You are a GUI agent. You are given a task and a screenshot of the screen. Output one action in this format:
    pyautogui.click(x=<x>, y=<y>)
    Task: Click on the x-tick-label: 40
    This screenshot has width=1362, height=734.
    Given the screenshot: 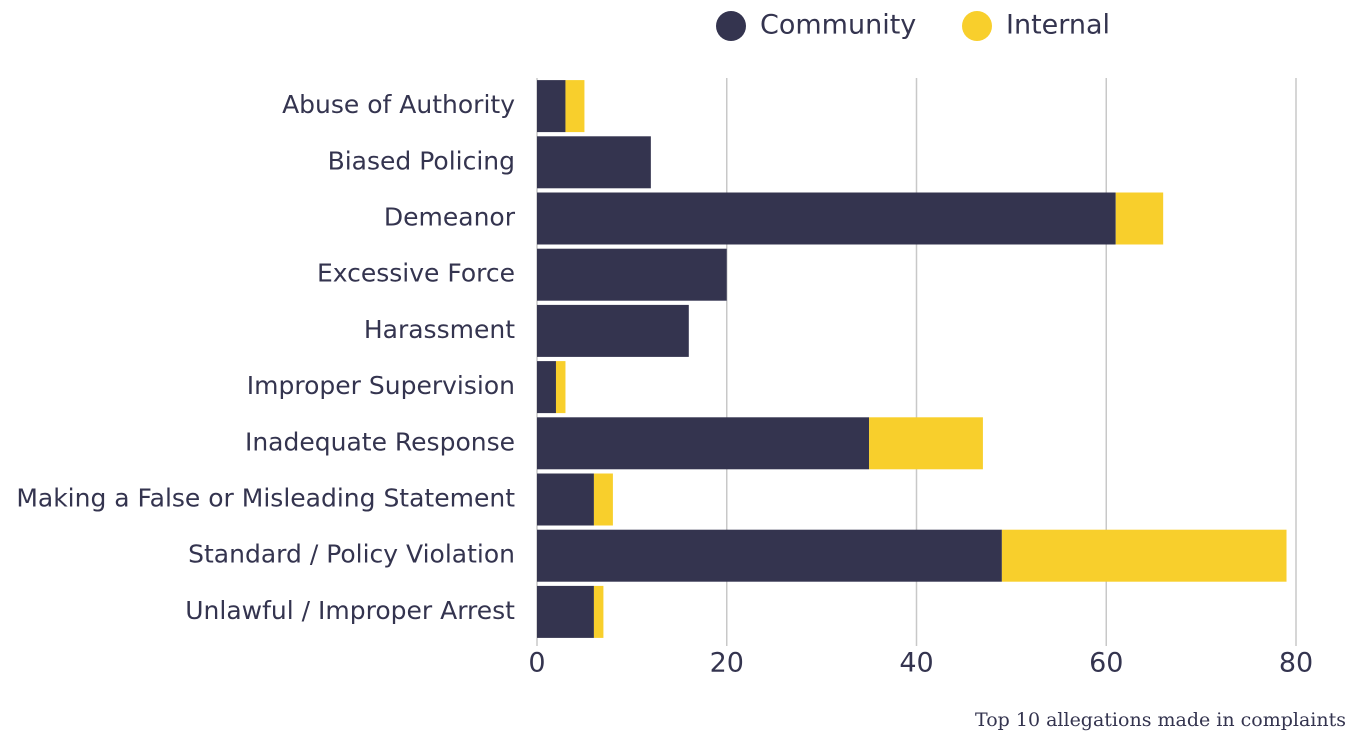 What is the action you would take?
    pyautogui.click(x=916, y=663)
    